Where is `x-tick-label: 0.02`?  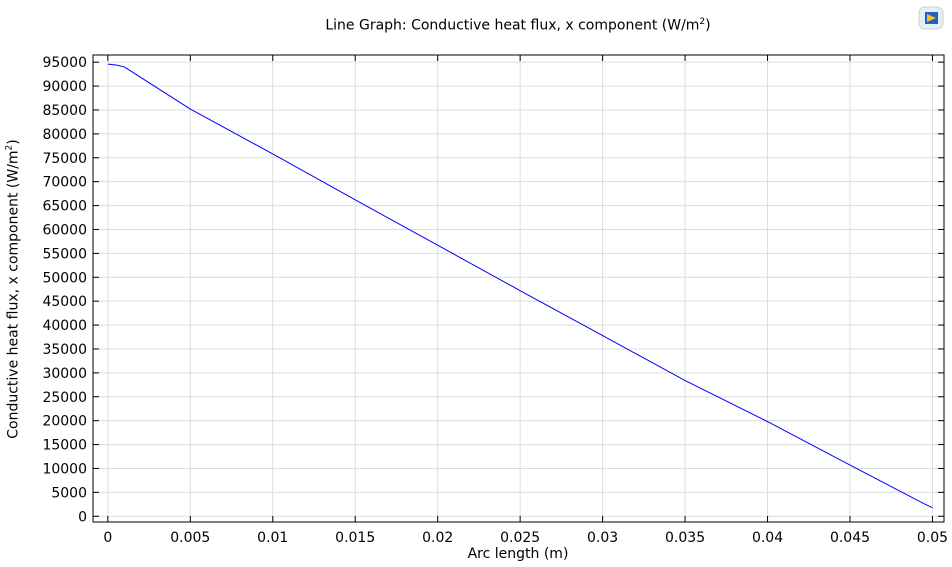 x-tick-label: 0.02 is located at coordinates (437, 538).